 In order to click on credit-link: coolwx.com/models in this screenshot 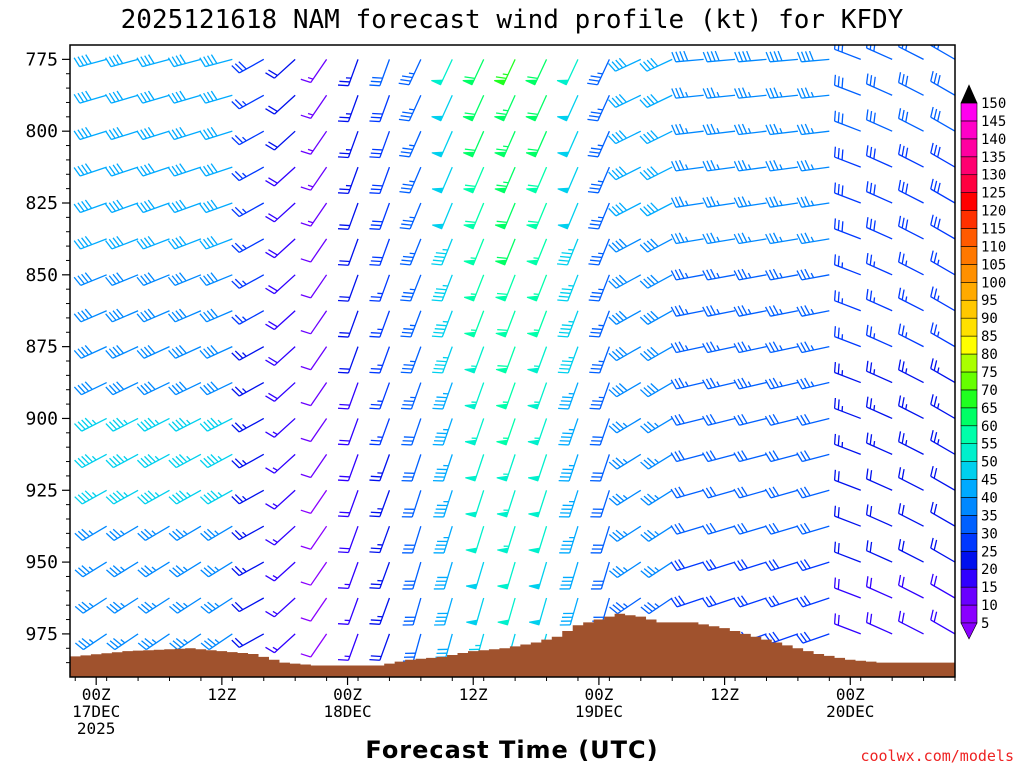, I will do `click(937, 756)`.